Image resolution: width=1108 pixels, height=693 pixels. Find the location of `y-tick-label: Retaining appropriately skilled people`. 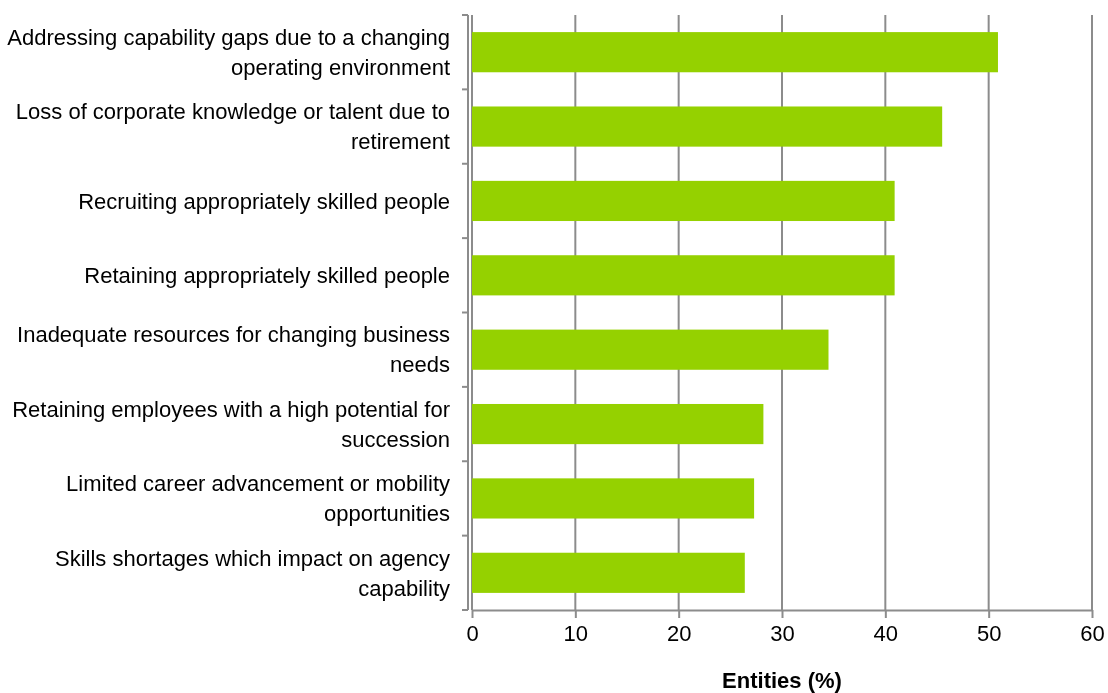

y-tick-label: Retaining appropriately skilled people is located at coordinates (267, 276).